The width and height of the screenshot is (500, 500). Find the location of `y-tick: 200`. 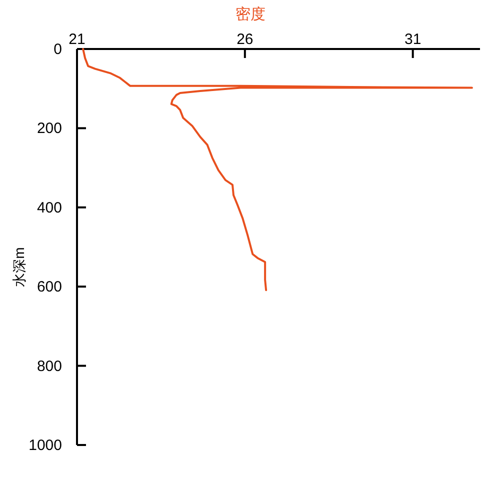

y-tick: 200 is located at coordinates (49, 129).